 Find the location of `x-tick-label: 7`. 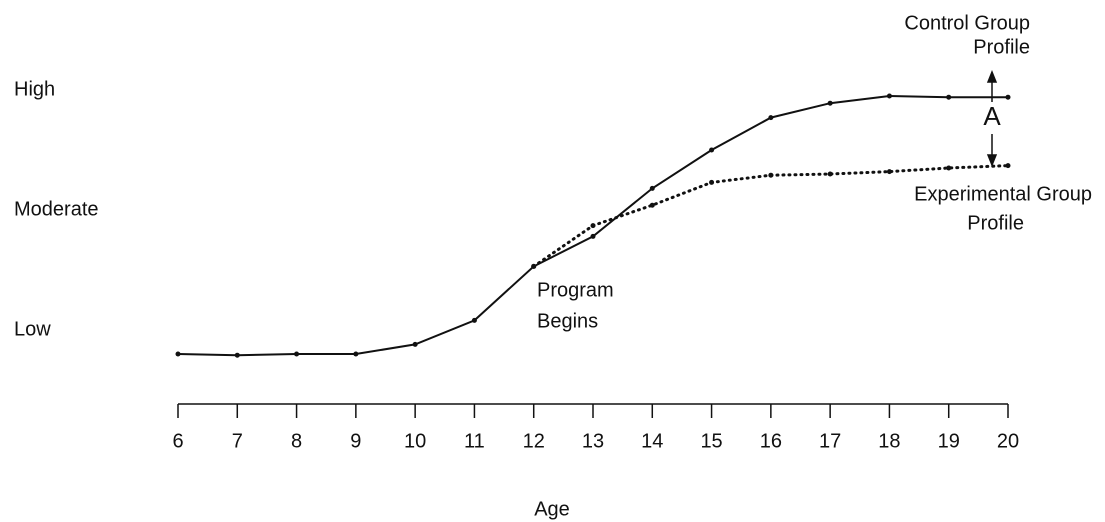

x-tick-label: 7 is located at coordinates (237, 441).